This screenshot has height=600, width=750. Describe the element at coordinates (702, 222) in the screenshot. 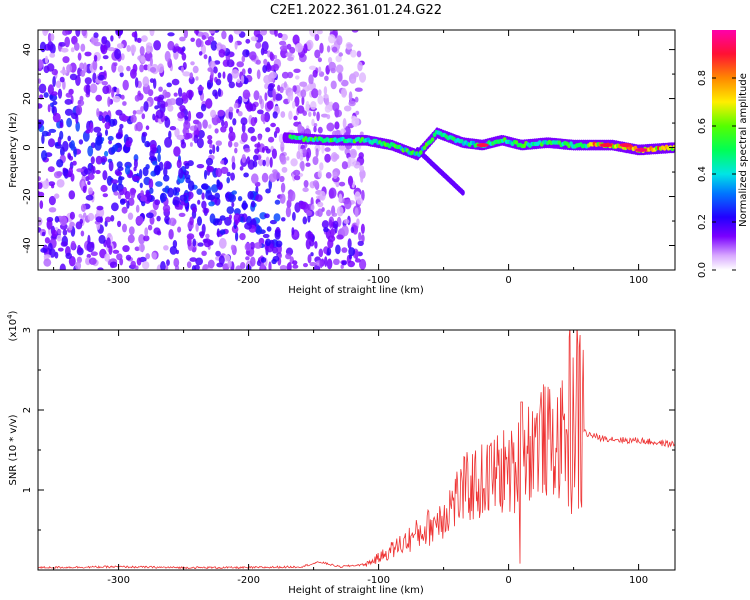

I see `colorbar-tick-label: 0.2` at that location.